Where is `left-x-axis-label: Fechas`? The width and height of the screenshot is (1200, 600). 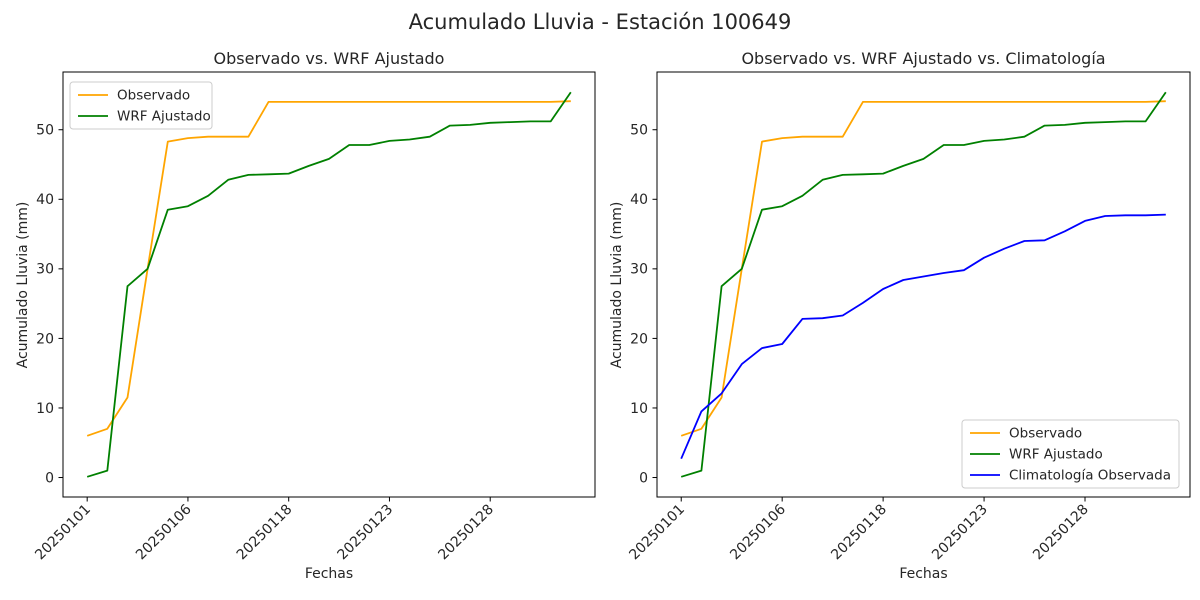
left-x-axis-label: Fechas is located at coordinates (329, 574).